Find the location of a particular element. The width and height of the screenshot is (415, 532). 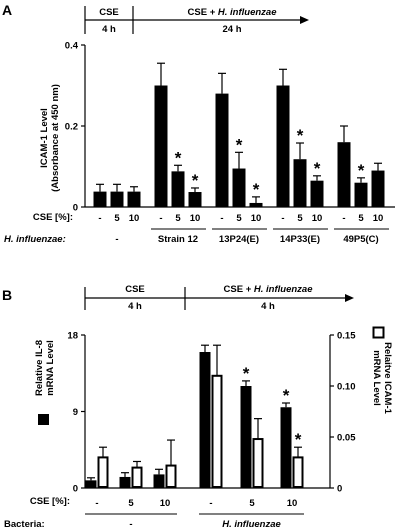

panel-a-ytick-label: 0.2 is located at coordinates (71, 127).